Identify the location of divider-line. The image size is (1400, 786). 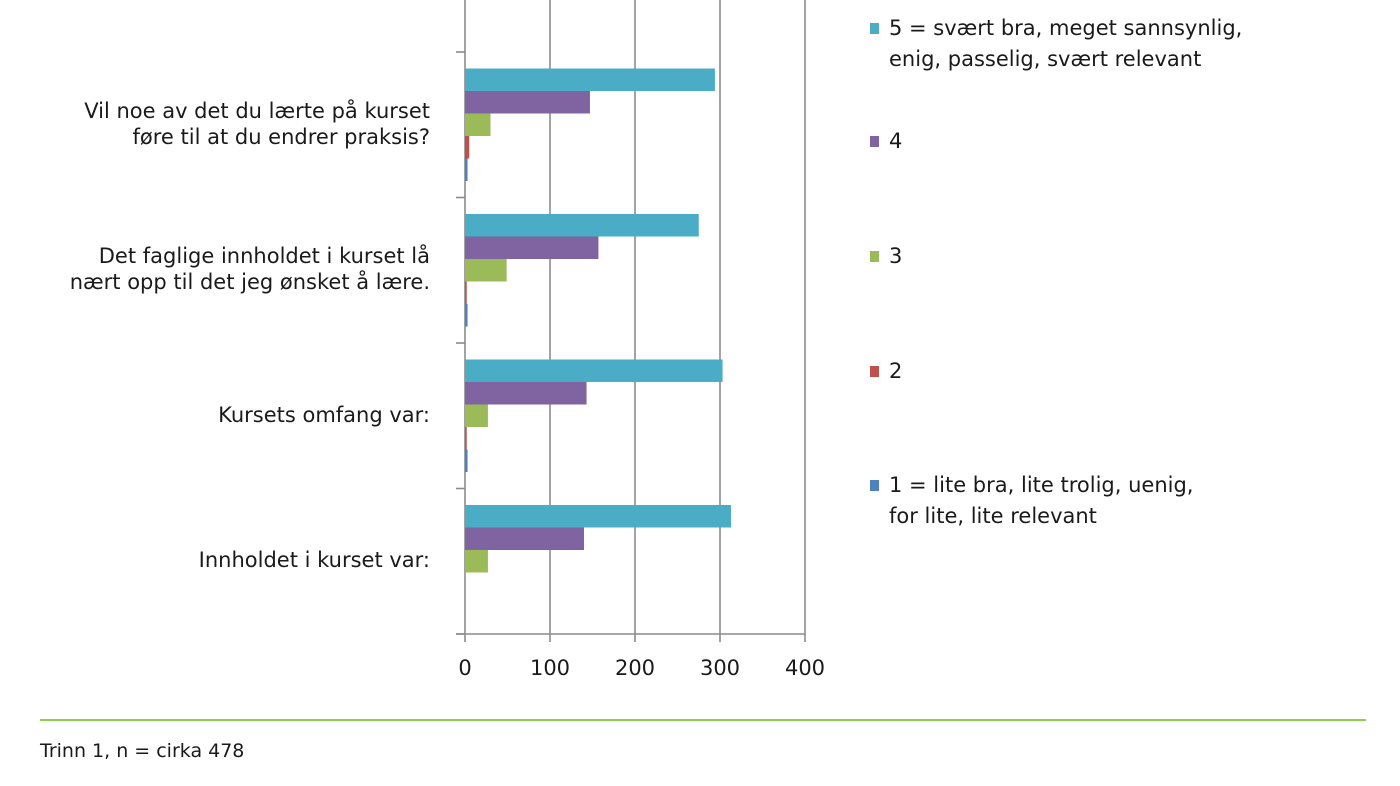
(703, 720).